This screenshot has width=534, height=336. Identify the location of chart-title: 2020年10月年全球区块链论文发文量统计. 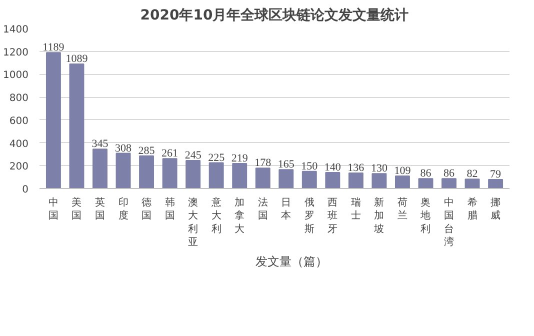
(274, 15).